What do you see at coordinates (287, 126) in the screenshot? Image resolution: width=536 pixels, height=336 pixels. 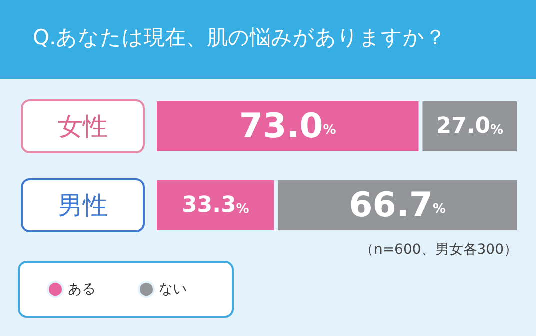 I see `data-label: 73.0%` at bounding box center [287, 126].